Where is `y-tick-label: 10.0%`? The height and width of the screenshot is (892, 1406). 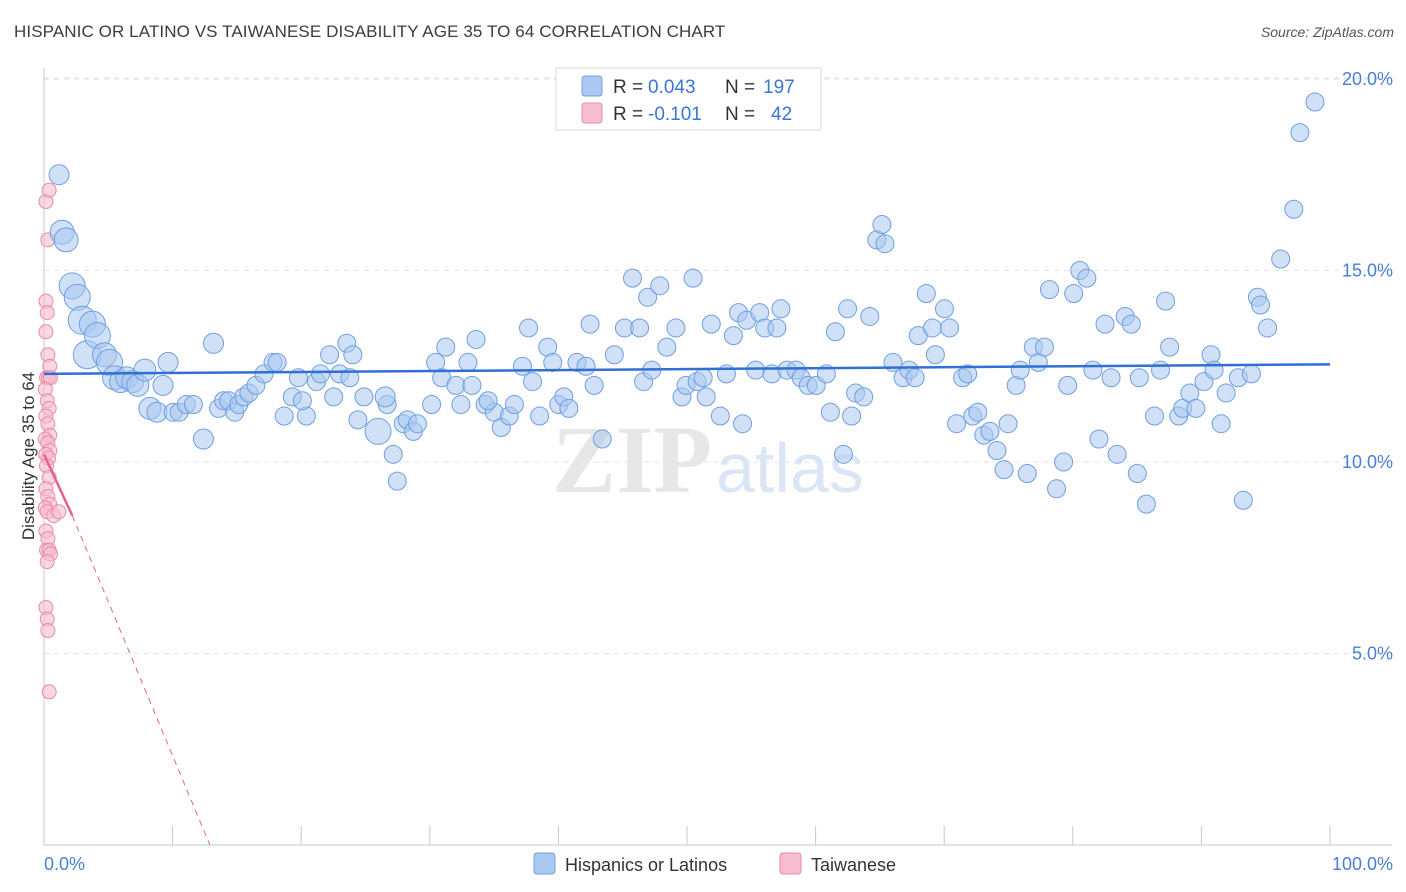 y-tick-label: 10.0% is located at coordinates (1367, 462).